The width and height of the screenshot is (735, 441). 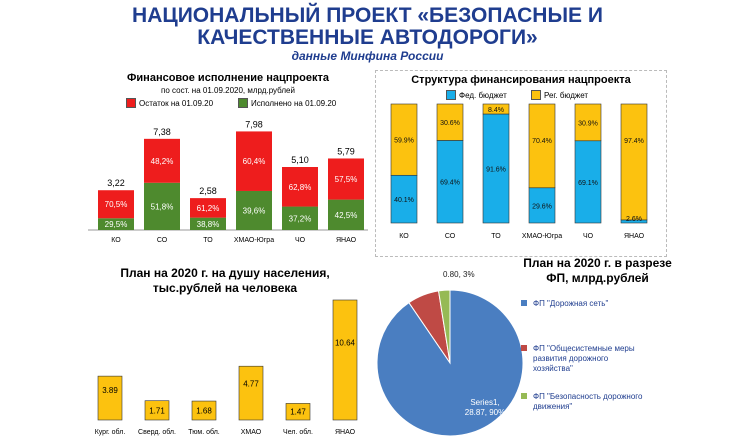 I want to click on data-label-remaining: 70,5%, so click(x=116, y=204).